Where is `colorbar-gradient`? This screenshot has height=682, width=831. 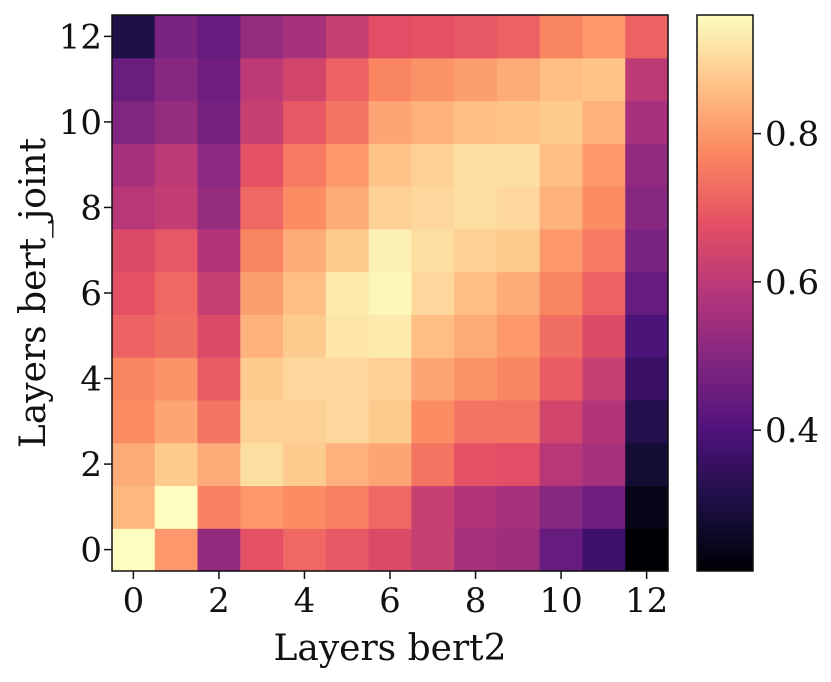 colorbar-gradient is located at coordinates (725, 293).